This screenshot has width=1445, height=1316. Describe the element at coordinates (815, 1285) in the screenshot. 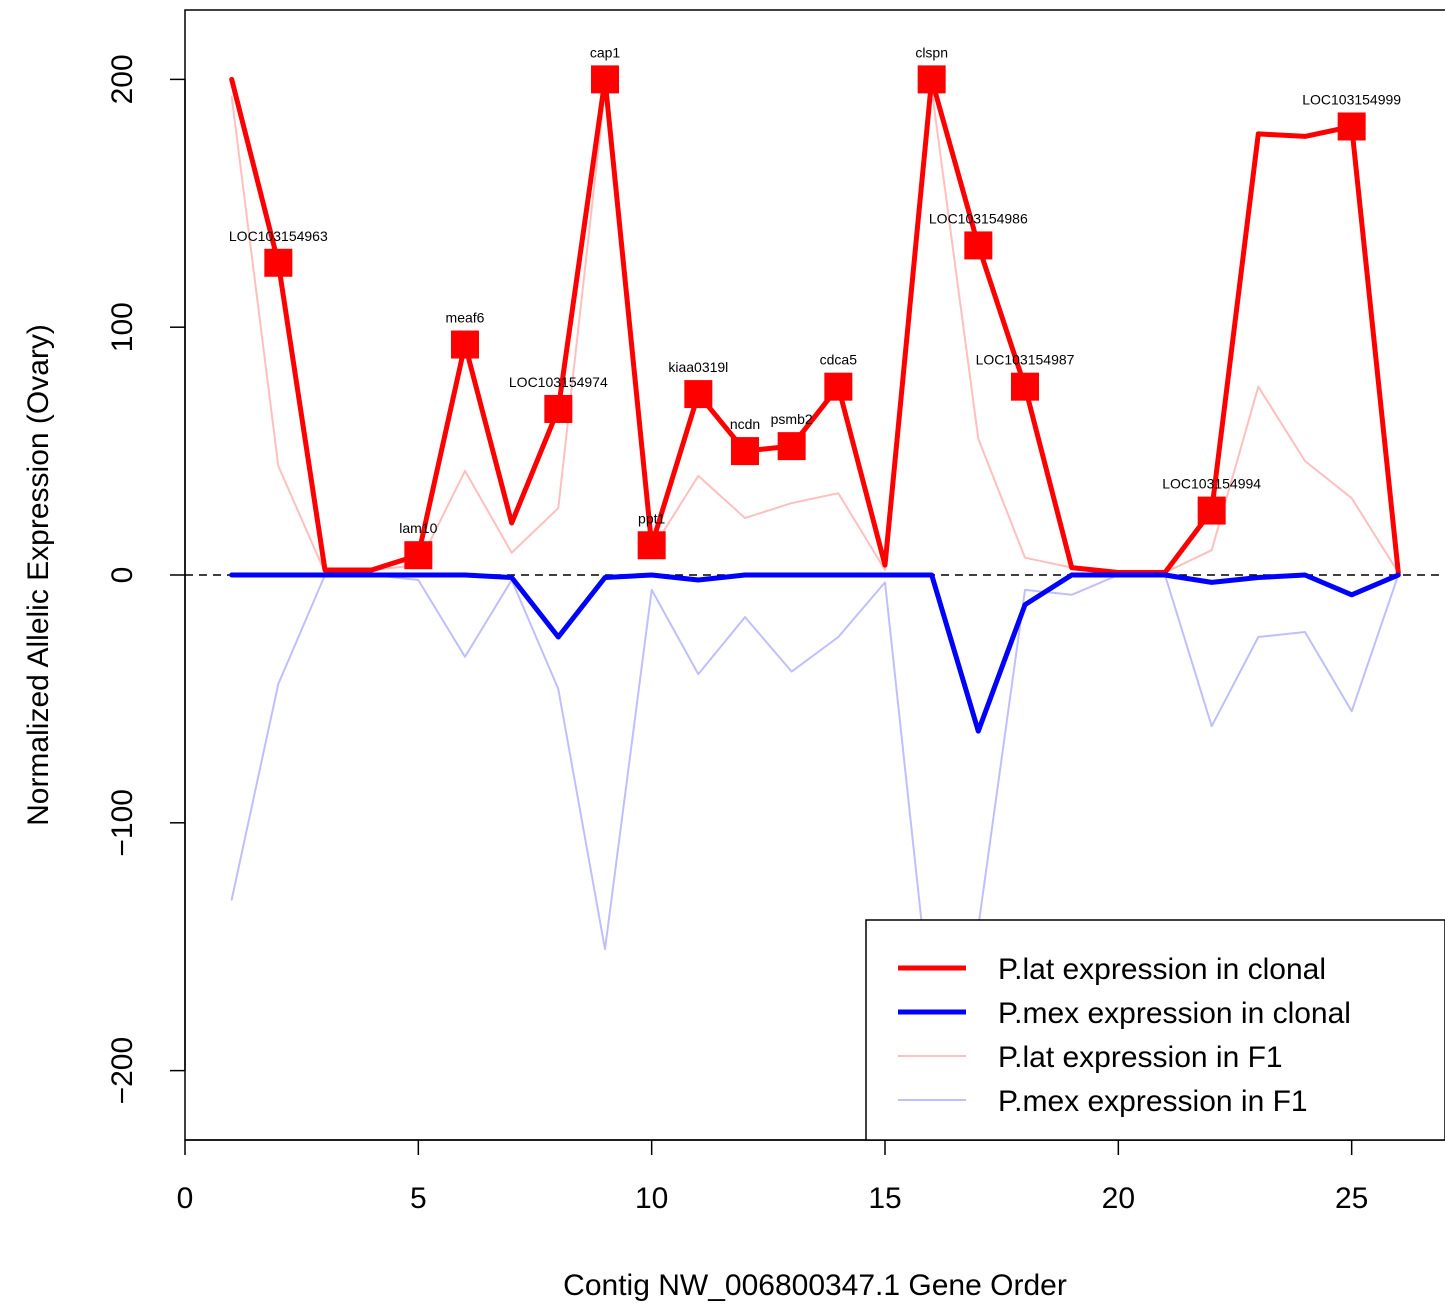

I see `x-axis-title: Contig NW_006800347.1 Gene Order` at that location.